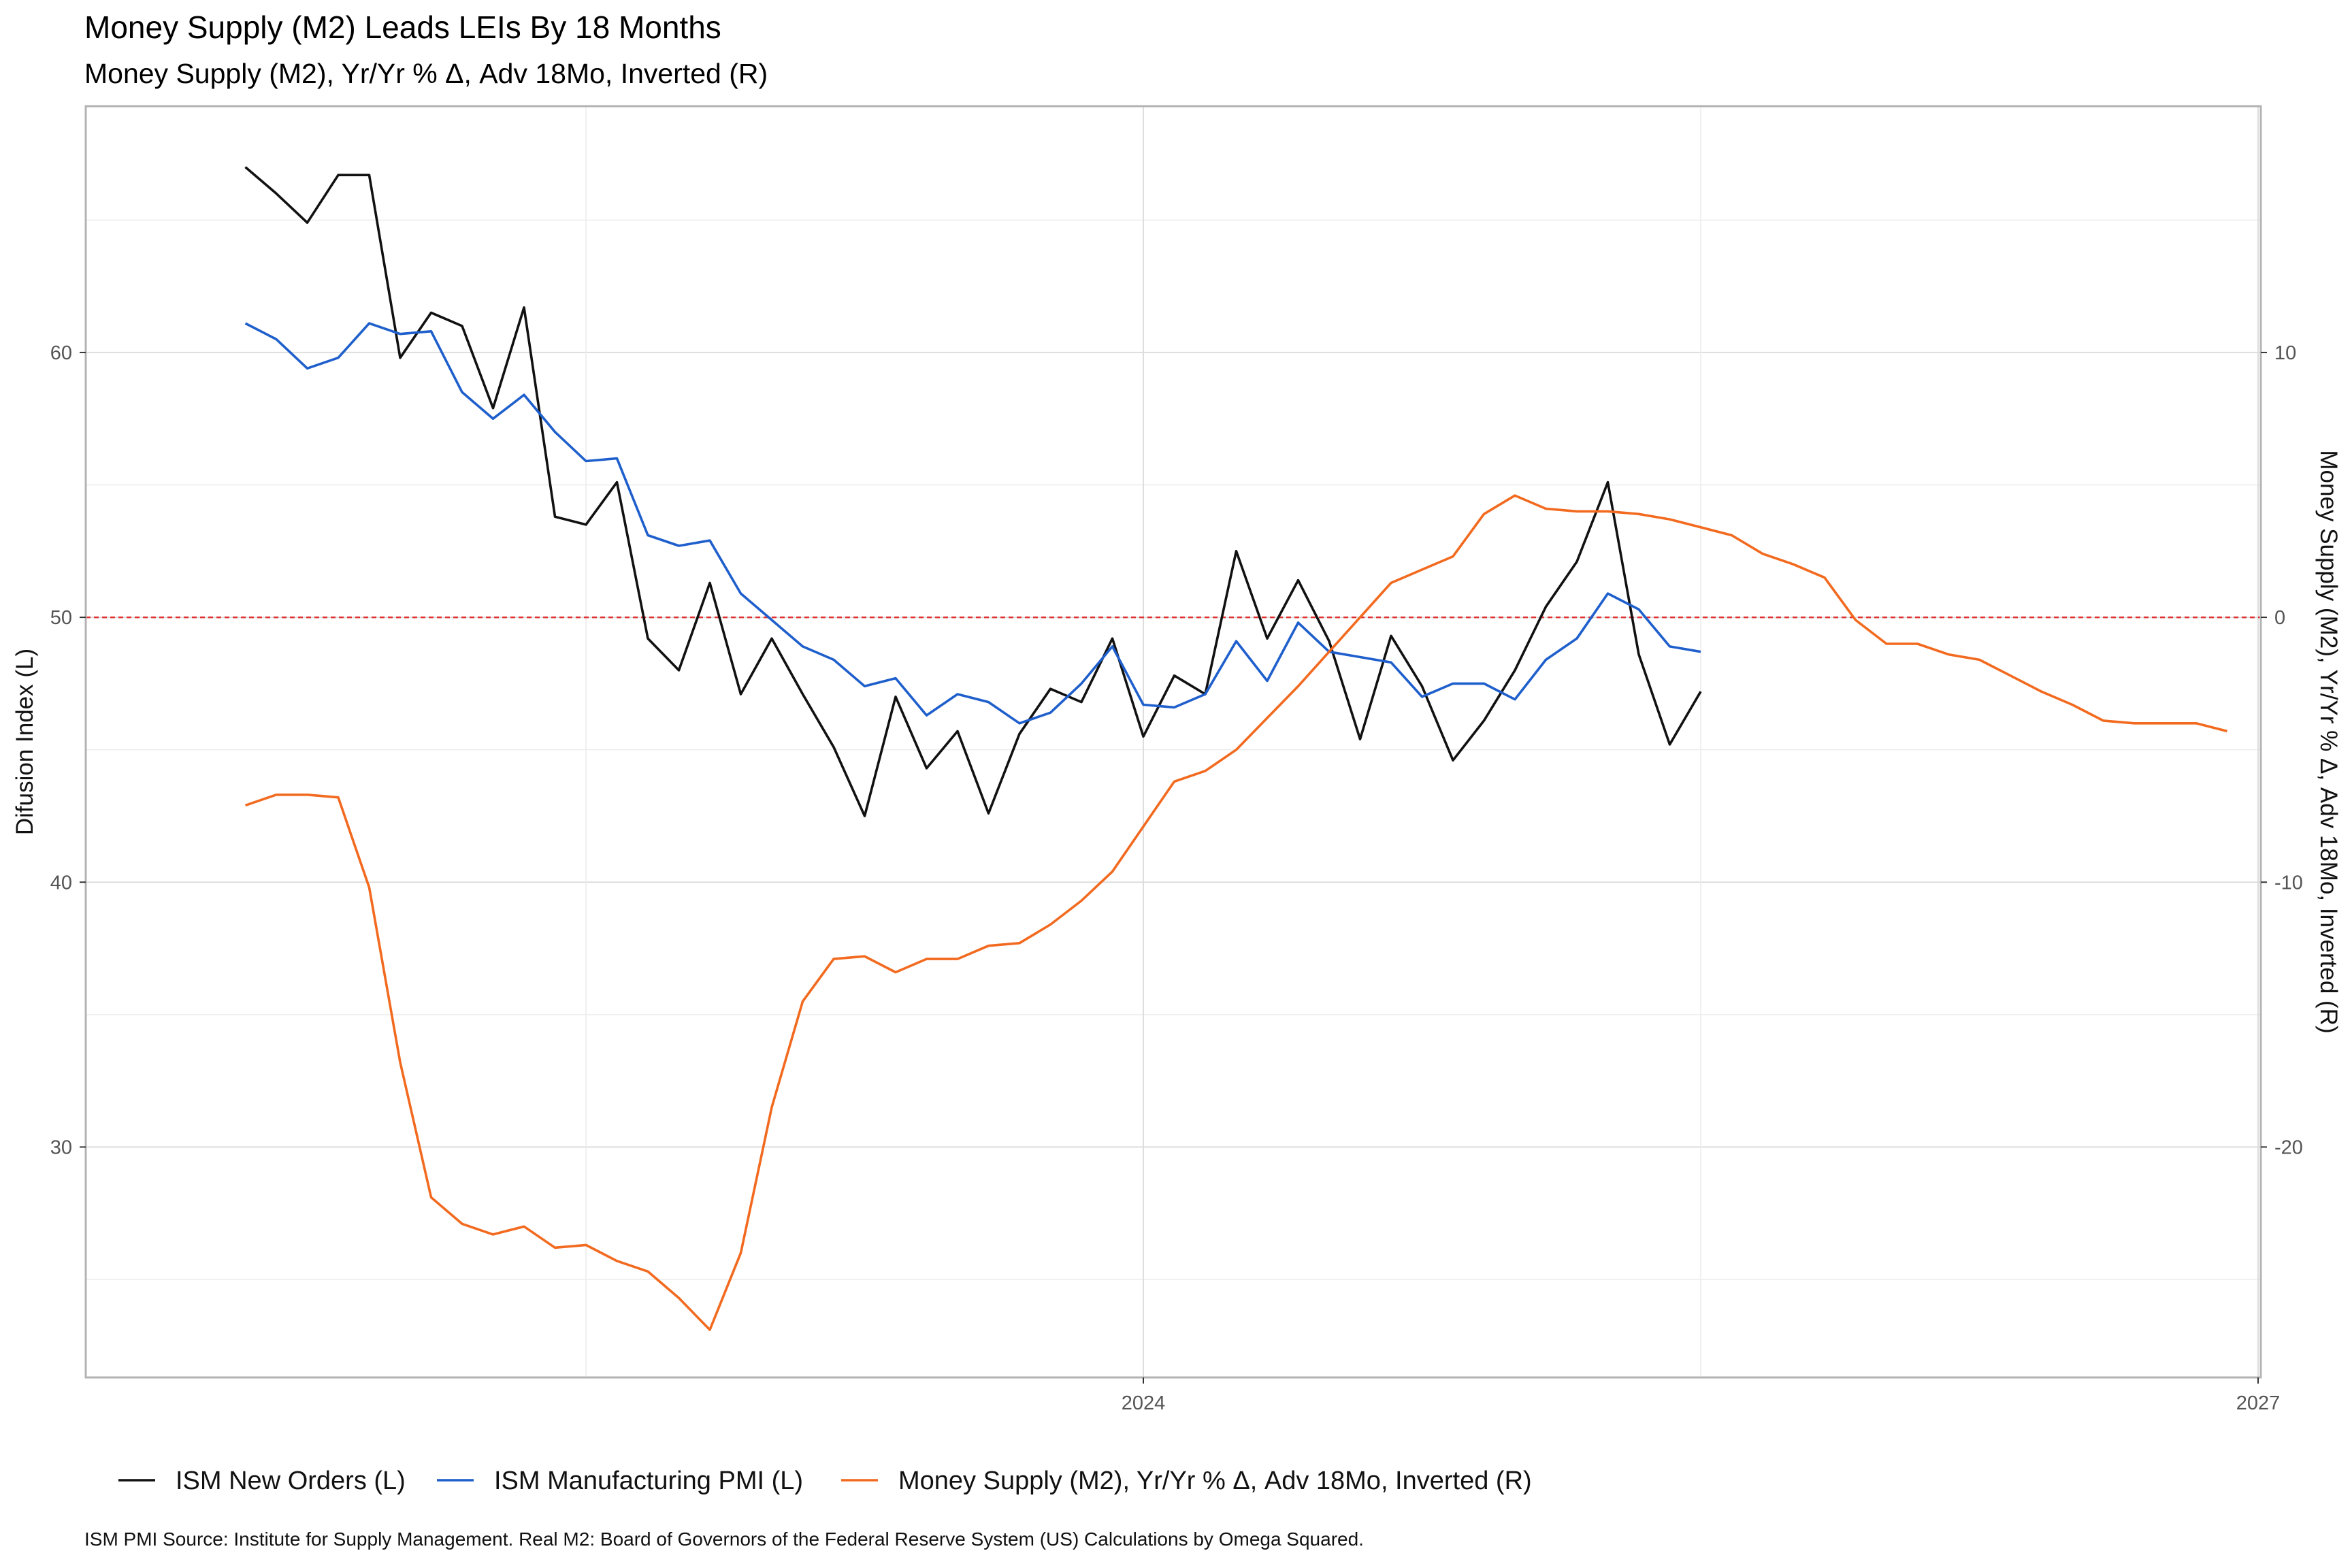 The width and height of the screenshot is (2352, 1568). Describe the element at coordinates (2289, 883) in the screenshot. I see `y-right-tick-label: -10` at that location.